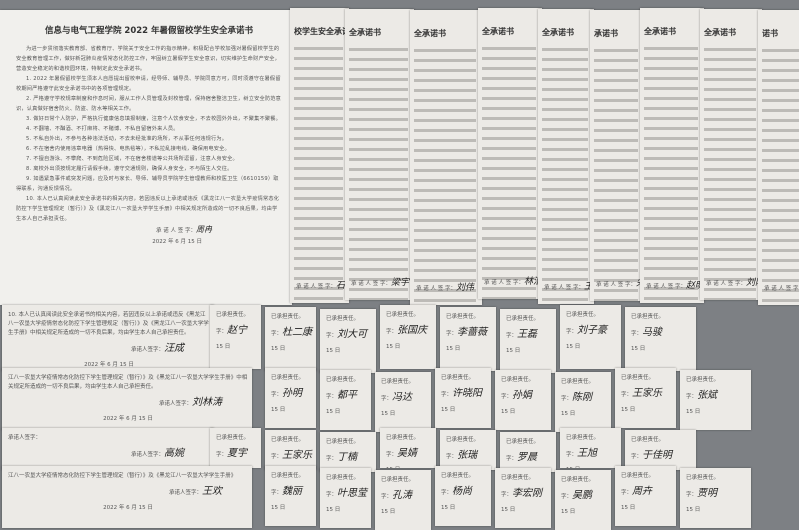 The height and width of the screenshot is (530, 799). I want to click on signature-line: 承 诺 人 签 字：夏林, so click(781, 289).